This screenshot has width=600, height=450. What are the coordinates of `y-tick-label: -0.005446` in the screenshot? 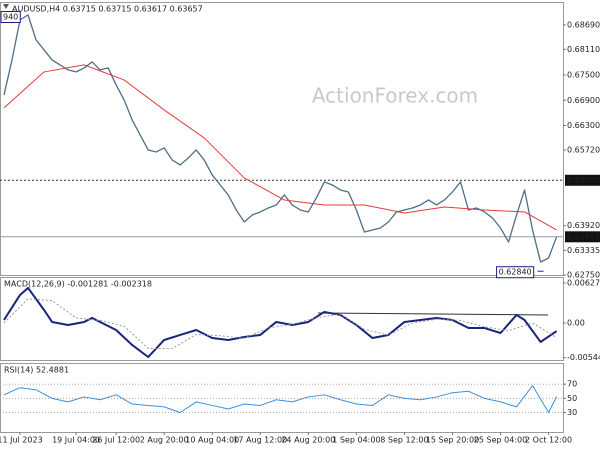 It's located at (583, 357).